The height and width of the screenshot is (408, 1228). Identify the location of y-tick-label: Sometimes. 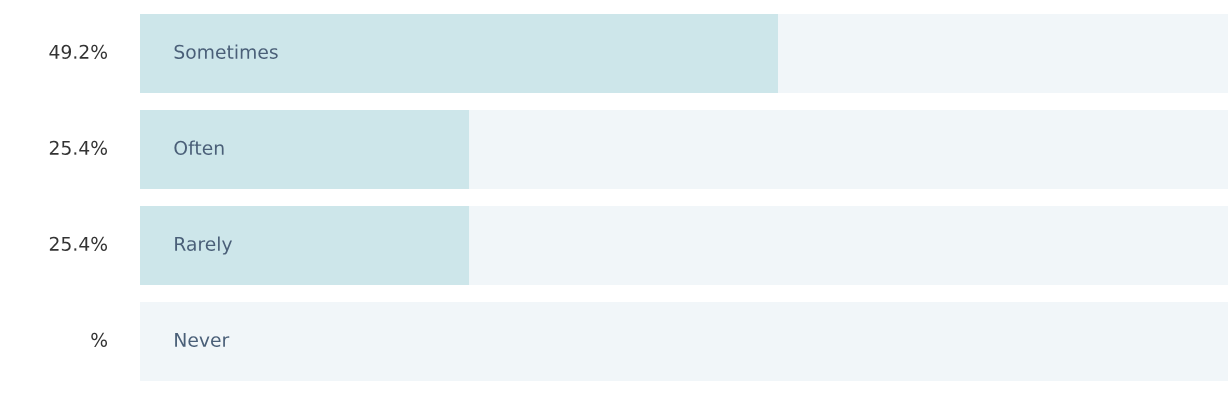
(226, 51).